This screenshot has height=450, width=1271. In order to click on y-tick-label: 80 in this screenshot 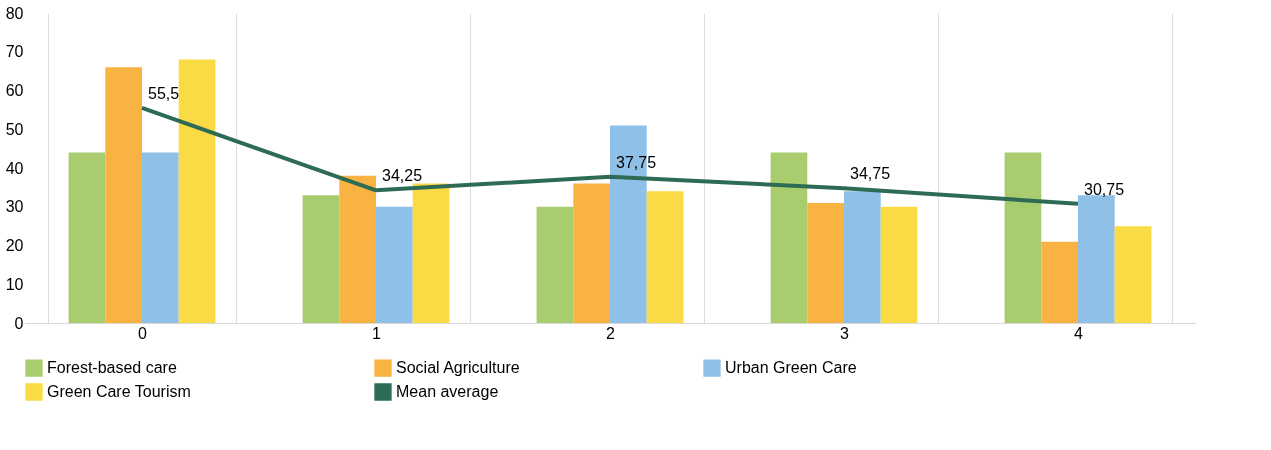, I will do `click(14, 13)`.